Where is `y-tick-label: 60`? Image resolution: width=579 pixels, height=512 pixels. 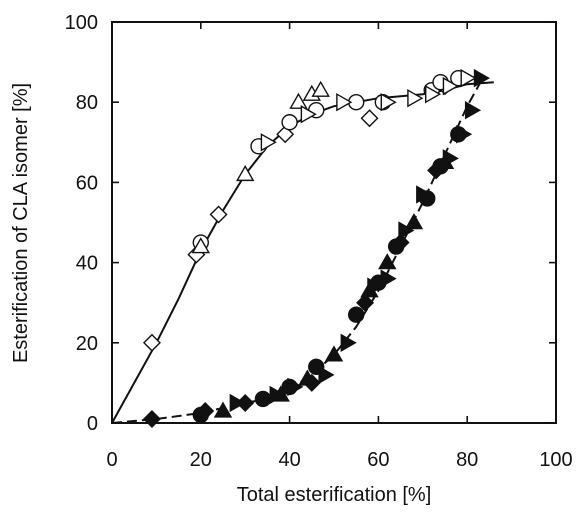 y-tick-label: 60 is located at coordinates (87, 183).